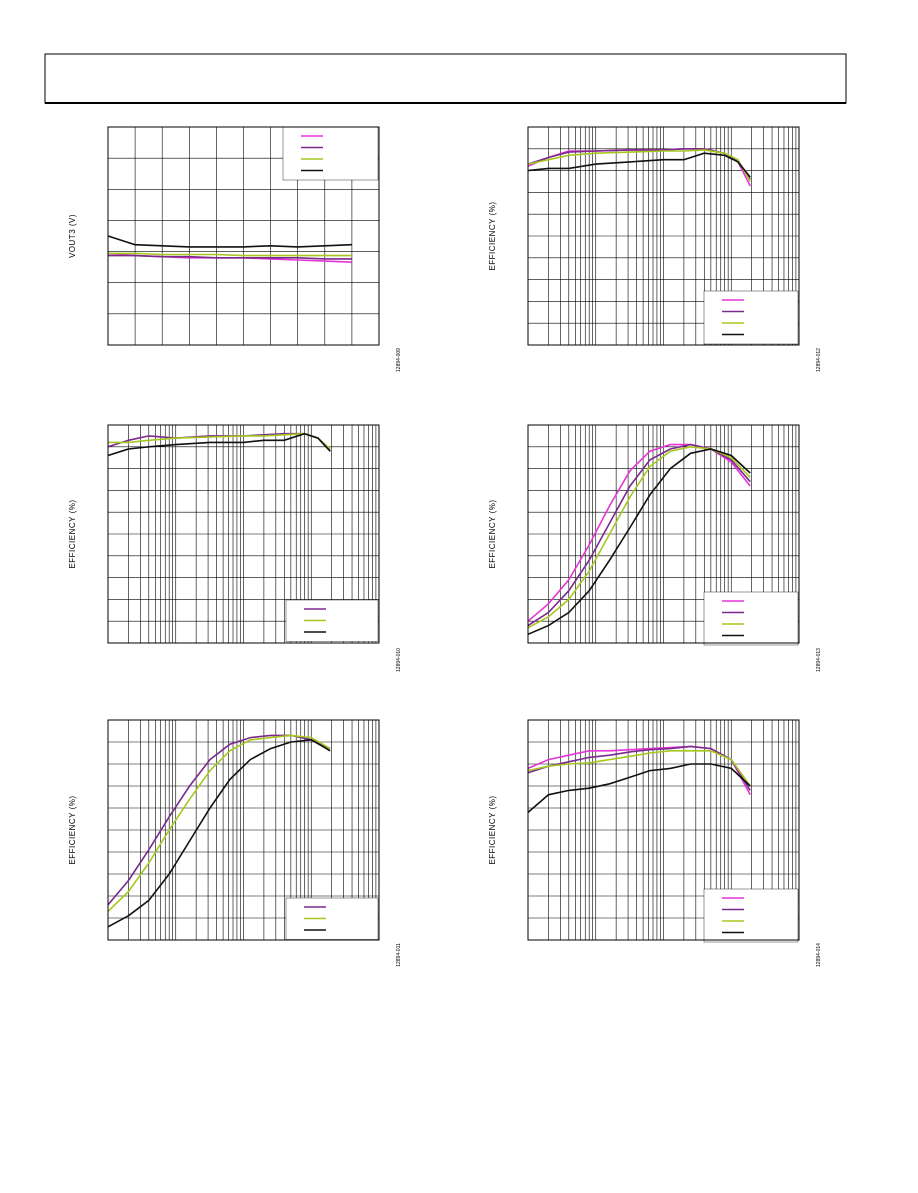 This screenshot has height=1193, width=918. I want to click on chart: EFFICIENCY (%) 12894-011, so click(235, 843).